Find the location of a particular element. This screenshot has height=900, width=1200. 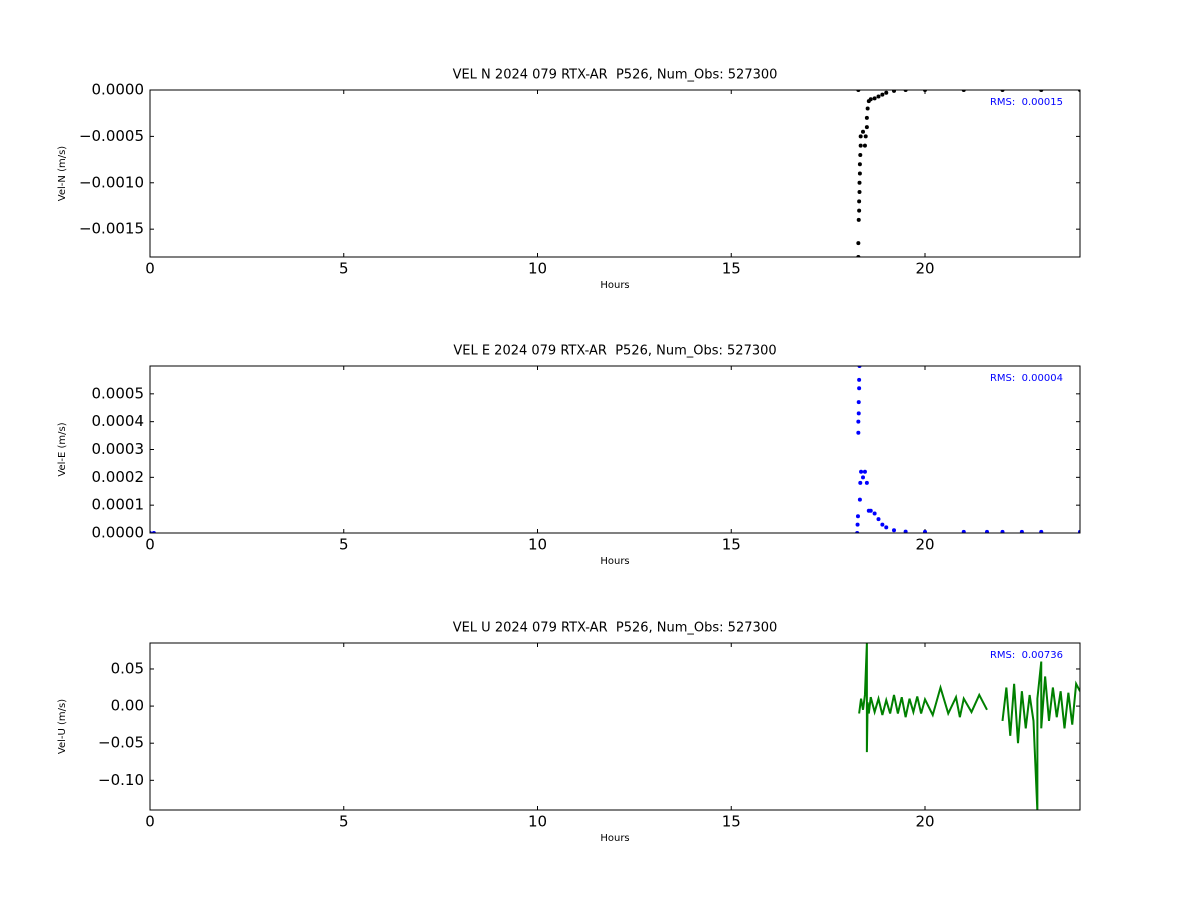

y-tick-label: −0.10 is located at coordinates (121, 780).